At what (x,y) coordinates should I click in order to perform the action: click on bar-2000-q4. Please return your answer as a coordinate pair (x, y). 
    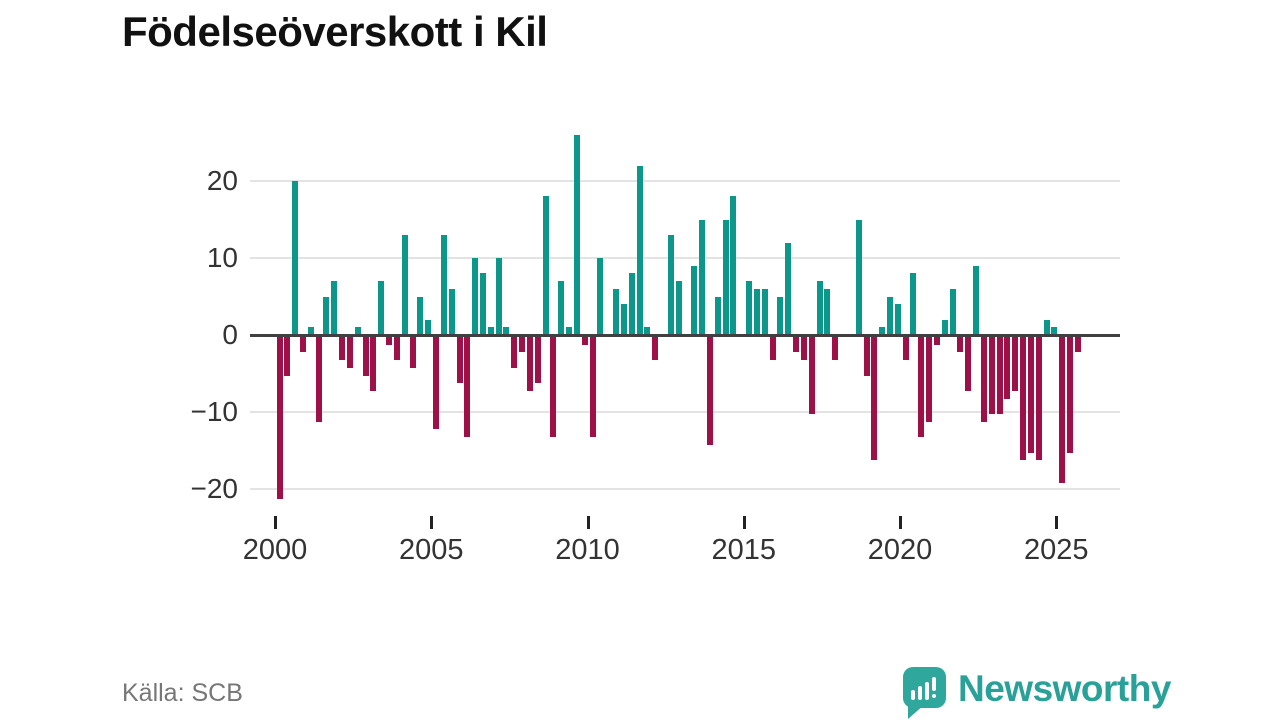
    Looking at the image, I should click on (302, 345).